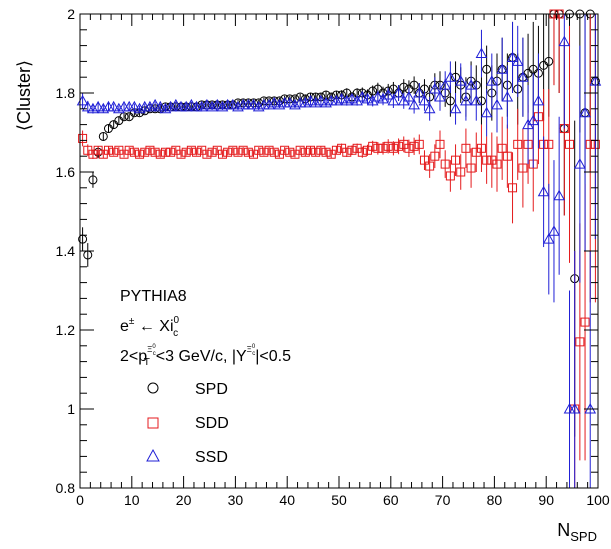 Image resolution: width=611 pixels, height=549 pixels. What do you see at coordinates (391, 500) in the screenshot?
I see `x-tick-label: 60` at bounding box center [391, 500].